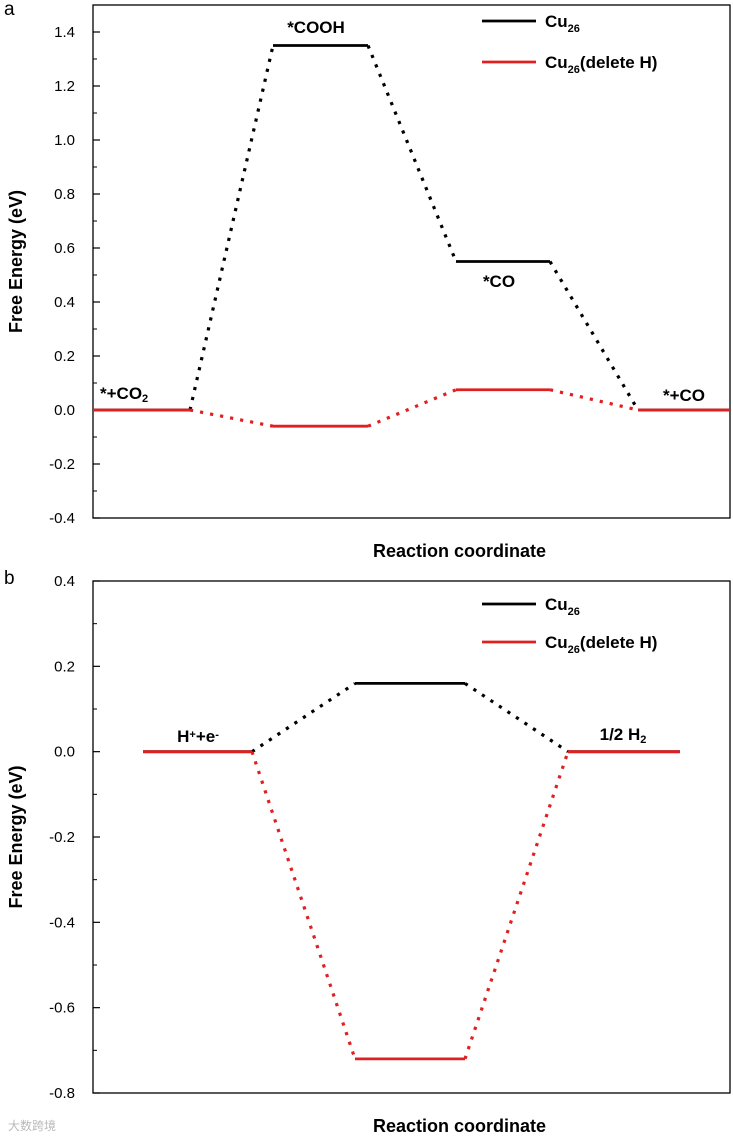 This screenshot has height=1137, width=733. Describe the element at coordinates (32, 1125) in the screenshot. I see `watermark: 大数跨境` at that location.